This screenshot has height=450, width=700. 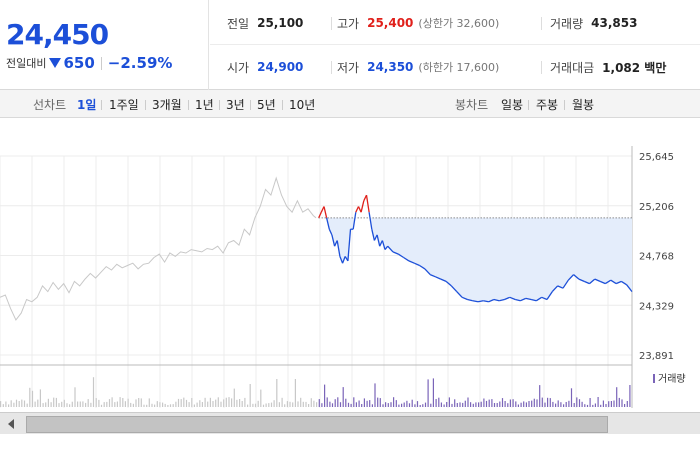 I want to click on period-1w: 1주일, so click(x=124, y=105).